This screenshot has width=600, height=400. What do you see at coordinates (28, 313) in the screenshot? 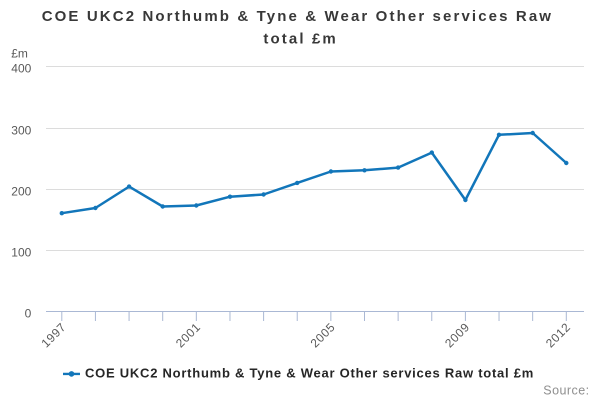
I see `svg-text: 0` at bounding box center [28, 313].